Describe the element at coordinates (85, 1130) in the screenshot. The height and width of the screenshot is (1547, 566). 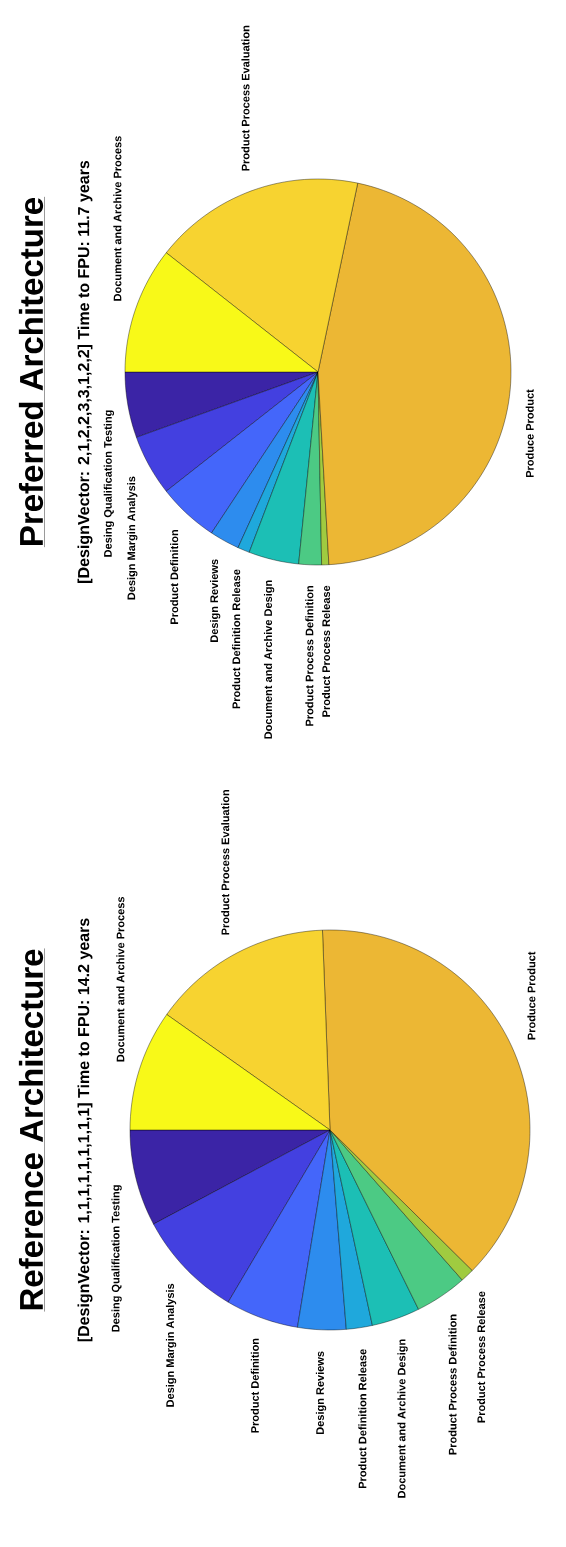
I see `text: [DesignVector: 1,1,1,1,1,1,1,1,1] Time to FPU: 14.2 years` at that location.